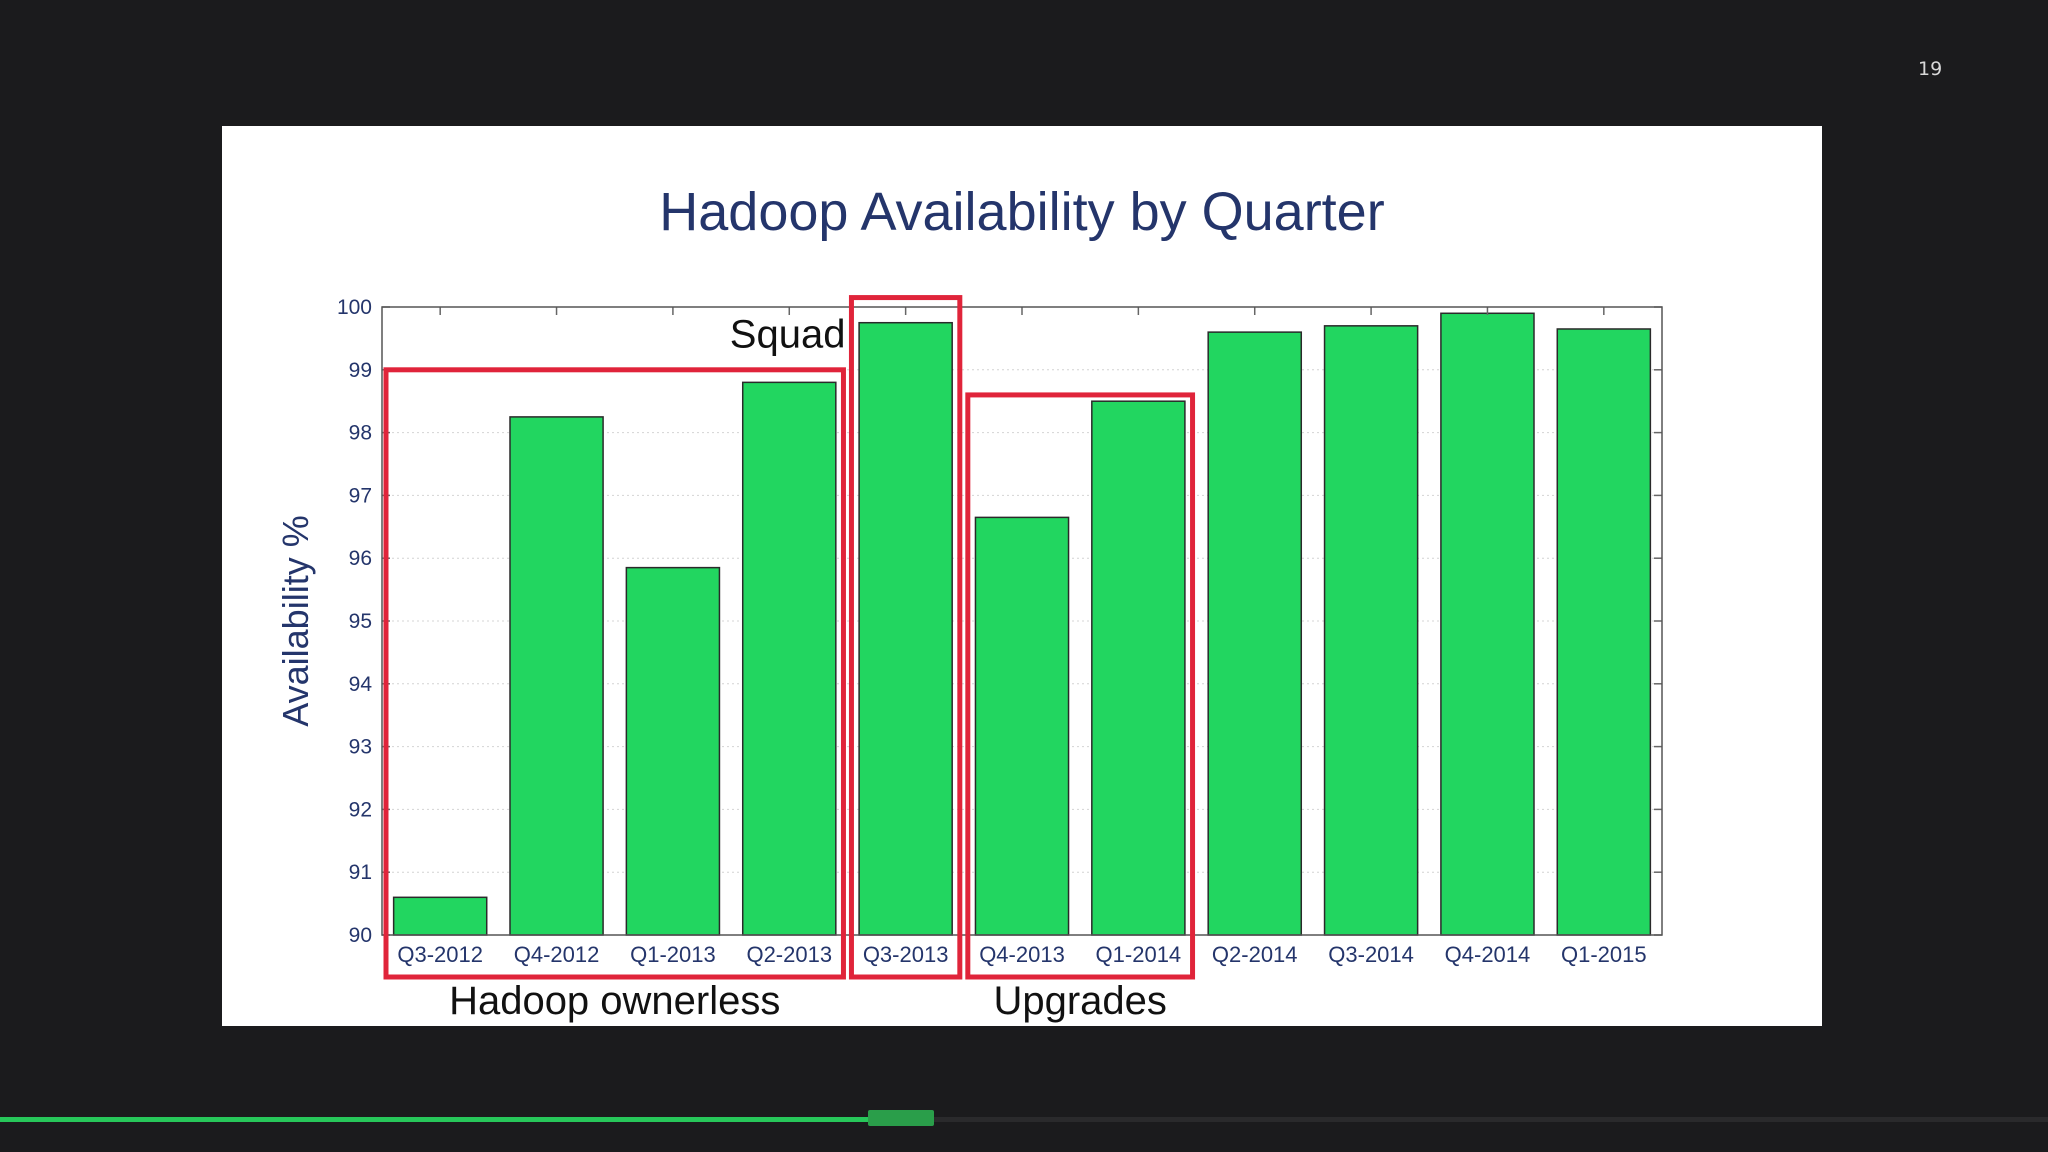 This screenshot has height=1152, width=2048. I want to click on x-tick-label: Q4-2012, so click(557, 954).